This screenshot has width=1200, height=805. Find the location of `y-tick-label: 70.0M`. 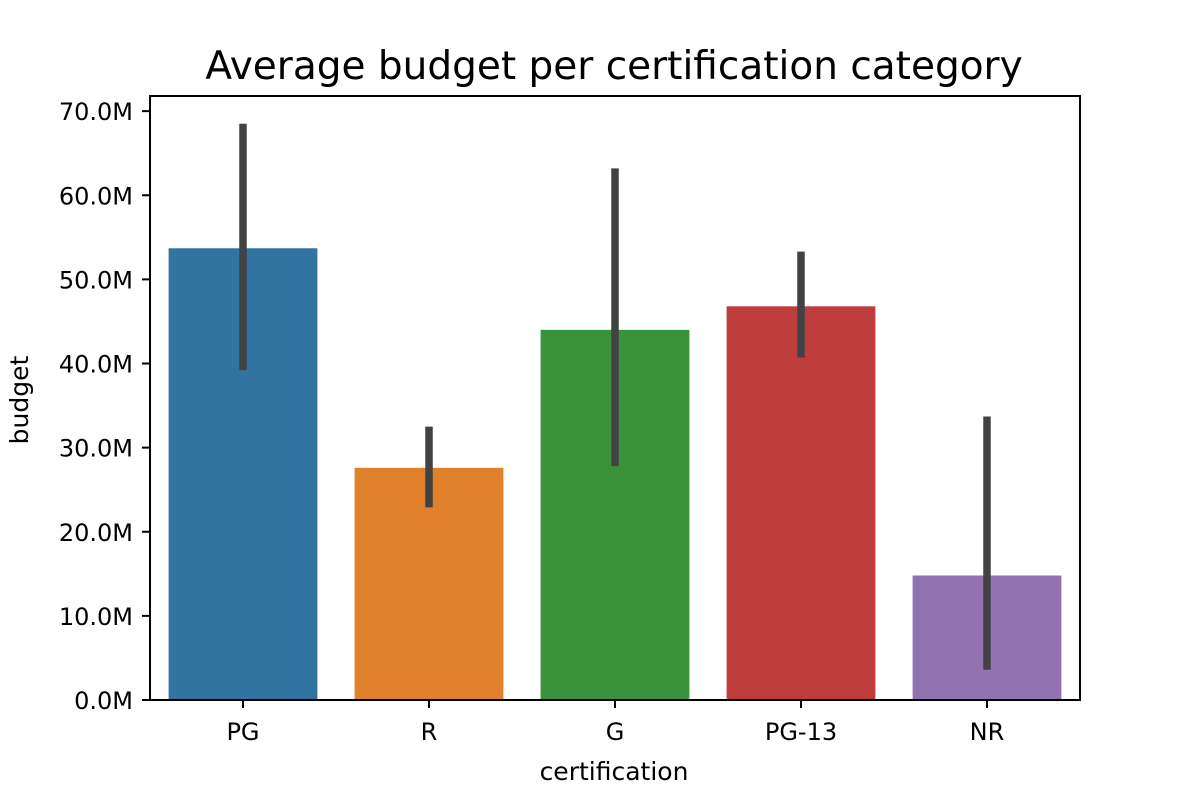

y-tick-label: 70.0M is located at coordinates (96, 112).